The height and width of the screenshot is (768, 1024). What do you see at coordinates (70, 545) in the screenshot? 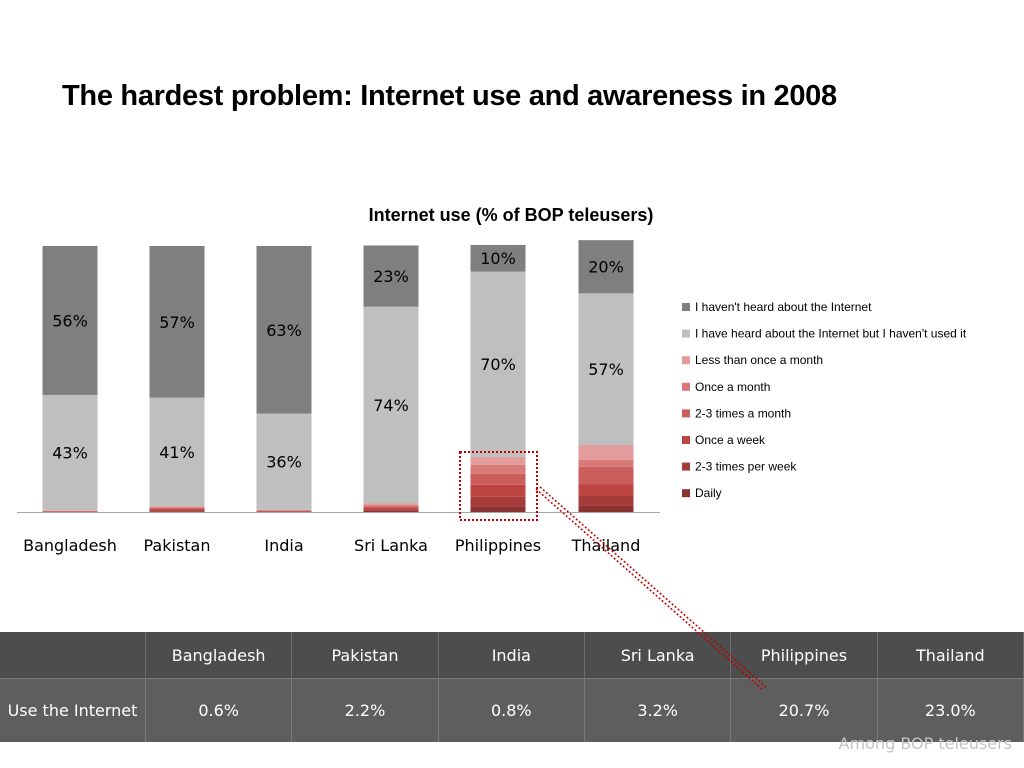
I see `x-axis-label-bangladesh: Bangladesh` at bounding box center [70, 545].